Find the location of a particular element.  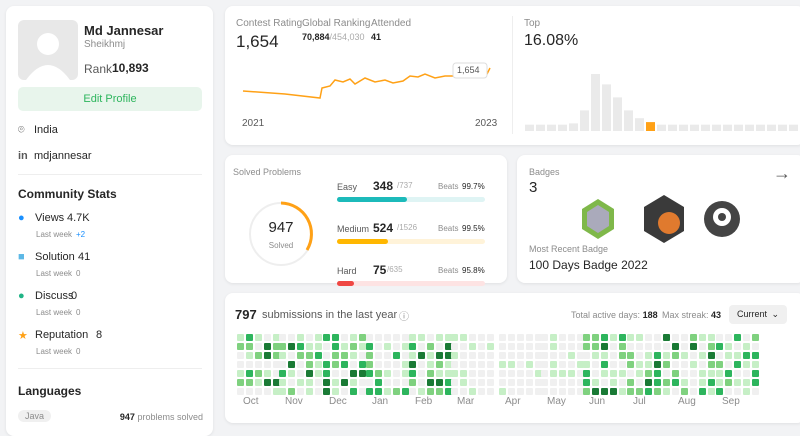

beats: 99.5% is located at coordinates (473, 228).